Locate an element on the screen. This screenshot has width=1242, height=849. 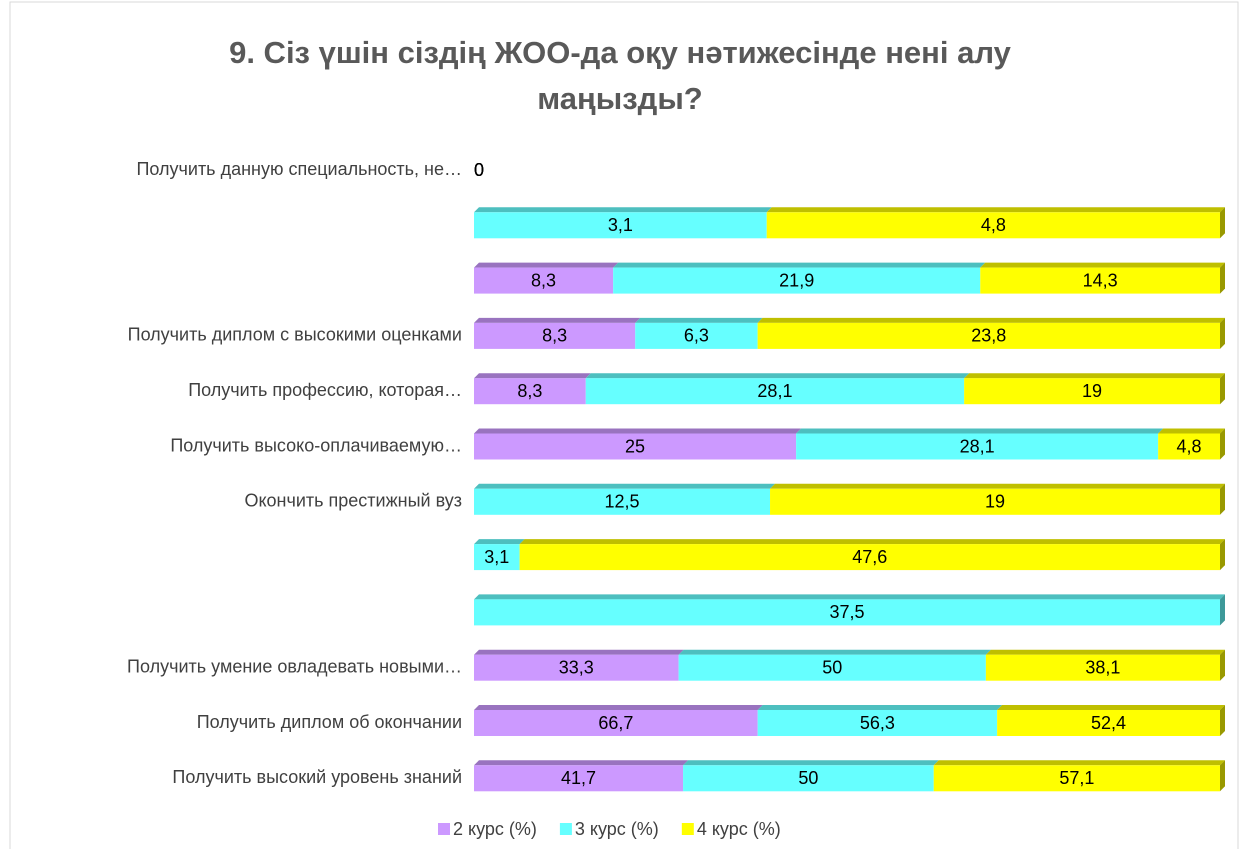
legend-label: 2 курс (%) is located at coordinates (495, 829).